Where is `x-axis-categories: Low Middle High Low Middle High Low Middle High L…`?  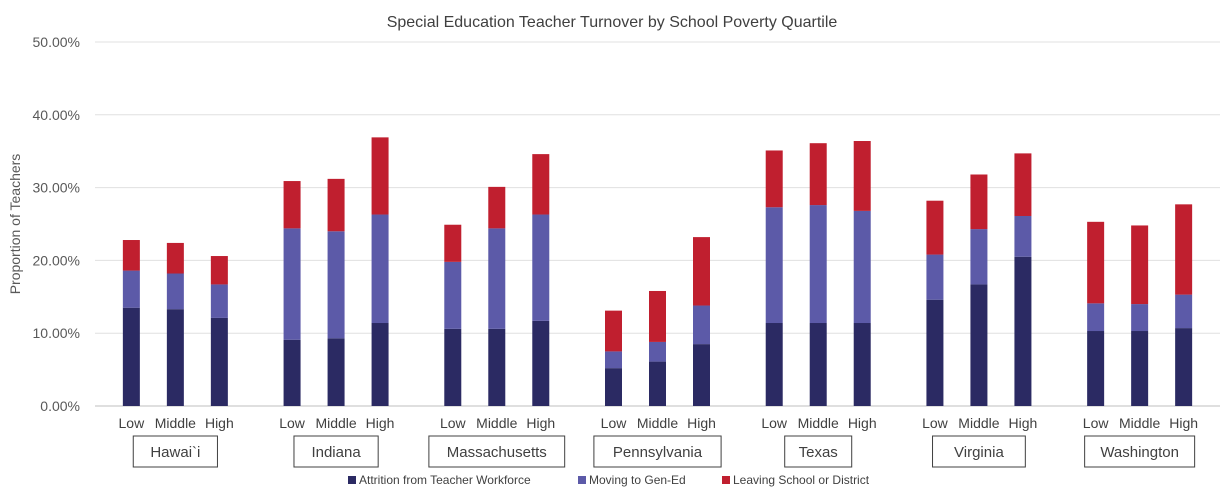 x-axis-categories: Low Middle High Low Middle High Low Middle High L… is located at coordinates (659, 423).